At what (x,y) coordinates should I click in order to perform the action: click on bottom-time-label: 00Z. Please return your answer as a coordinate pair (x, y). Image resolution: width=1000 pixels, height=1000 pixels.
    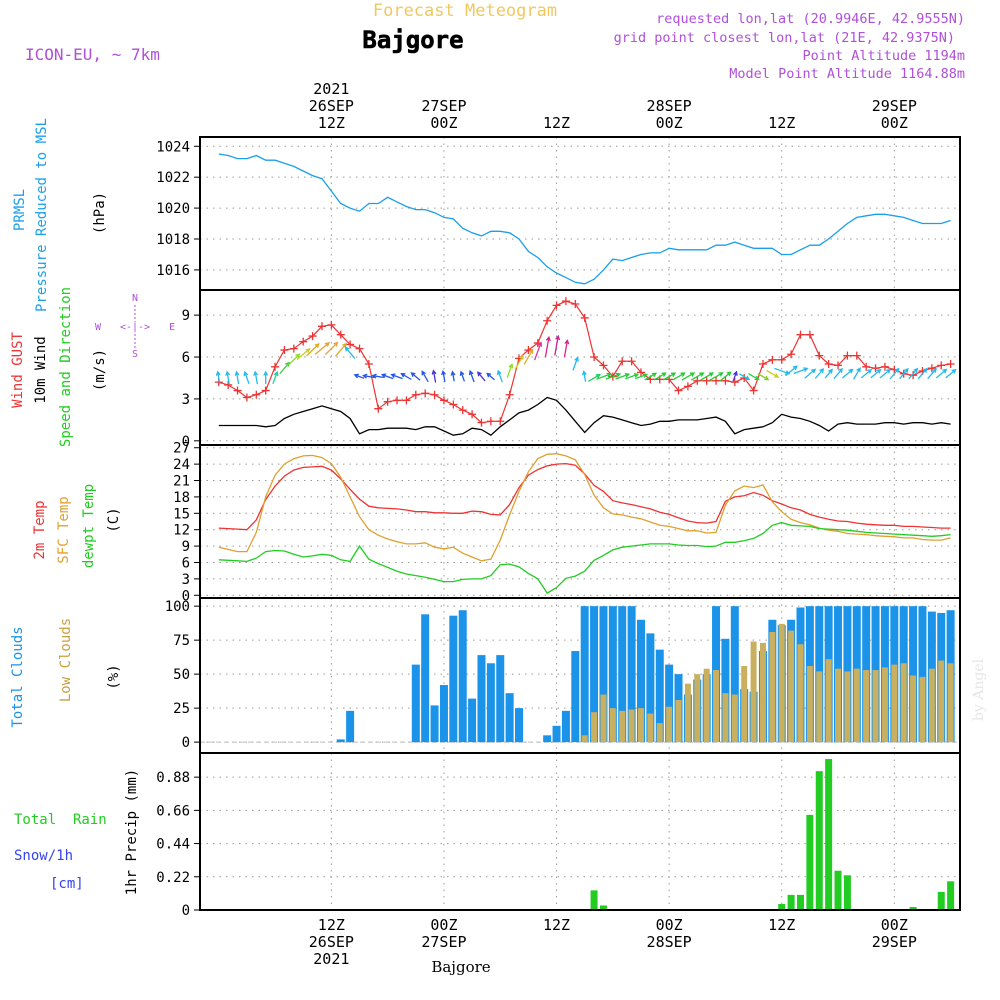
    Looking at the image, I should click on (894, 925).